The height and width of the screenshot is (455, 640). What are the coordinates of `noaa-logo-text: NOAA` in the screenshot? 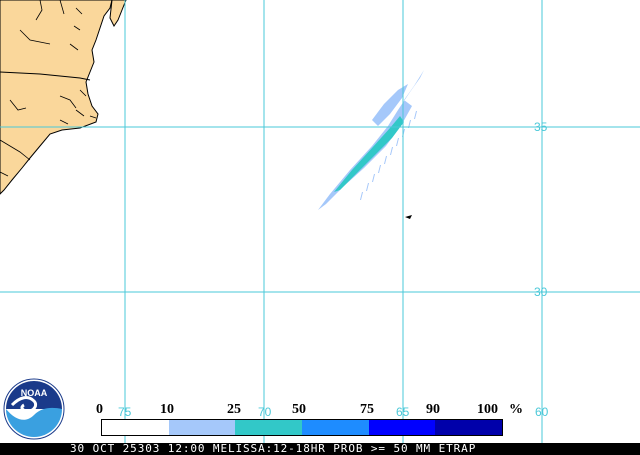 It's located at (34, 393).